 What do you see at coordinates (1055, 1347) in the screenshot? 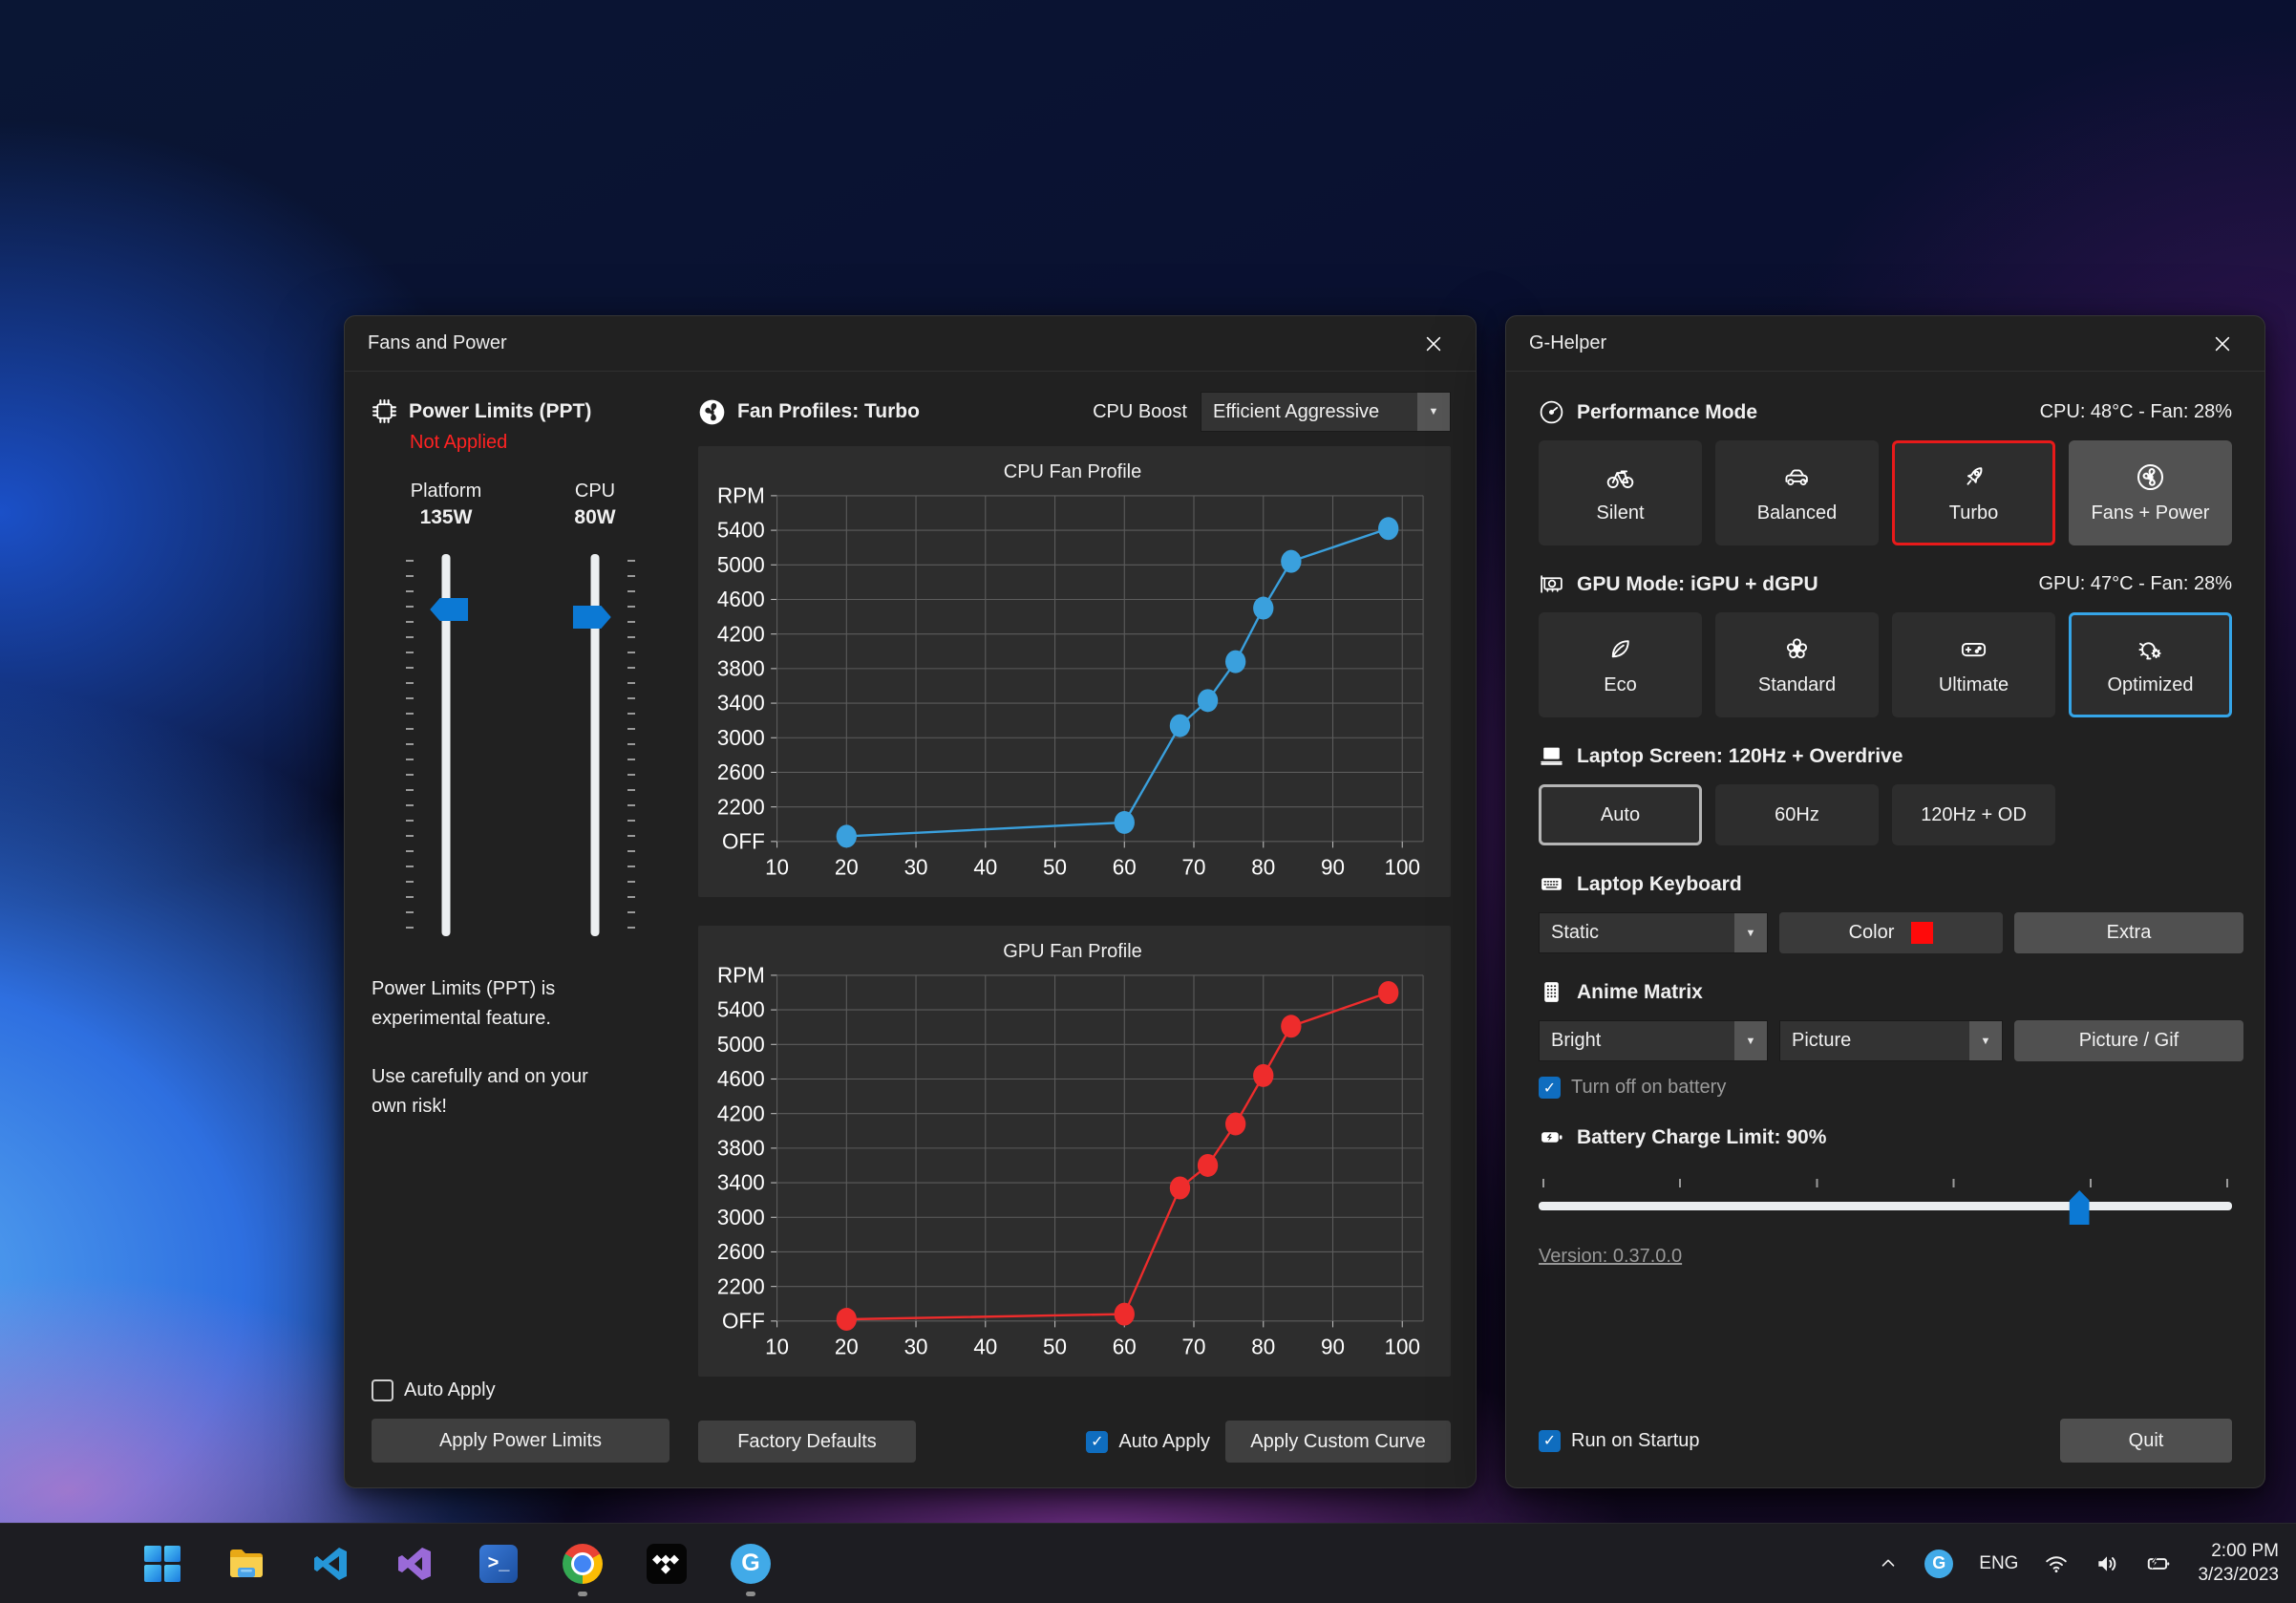
I see `svg-text: 50` at bounding box center [1055, 1347].